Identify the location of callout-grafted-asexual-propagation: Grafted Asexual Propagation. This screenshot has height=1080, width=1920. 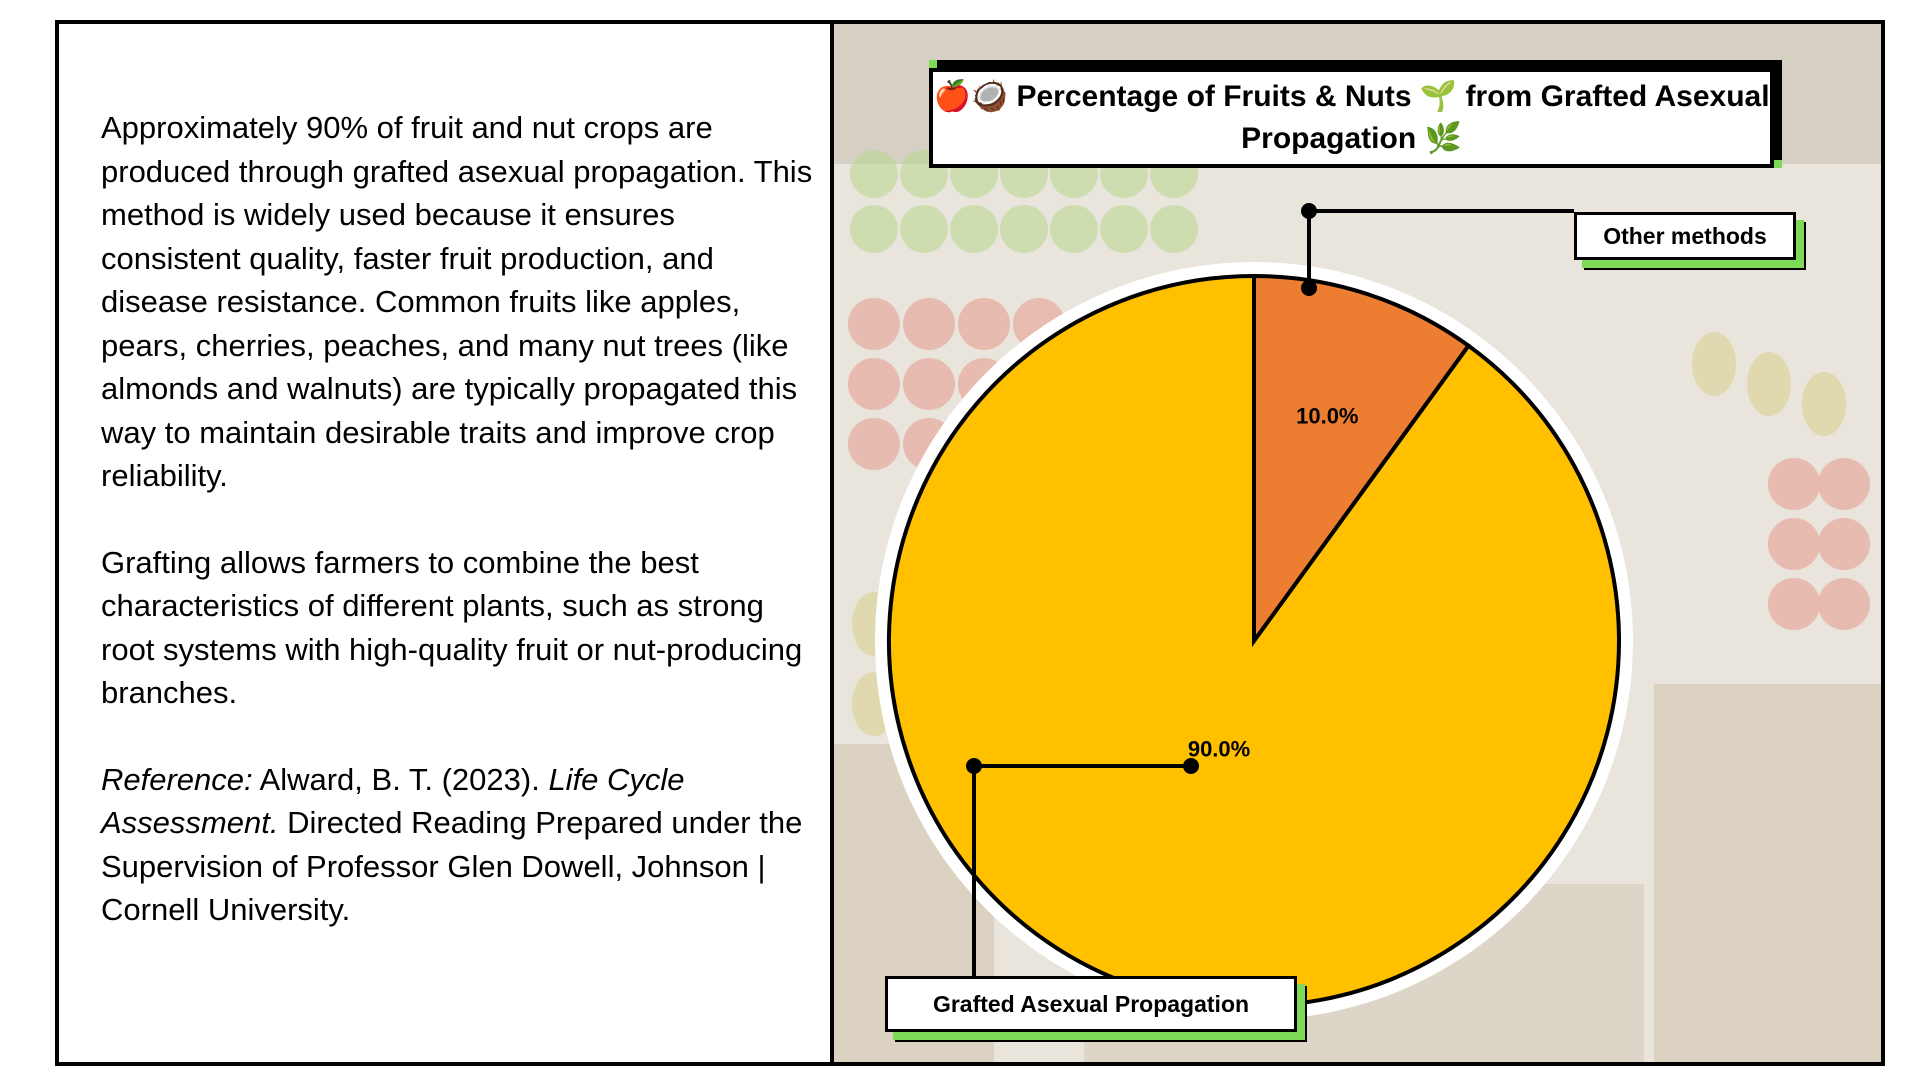
(1091, 1004).